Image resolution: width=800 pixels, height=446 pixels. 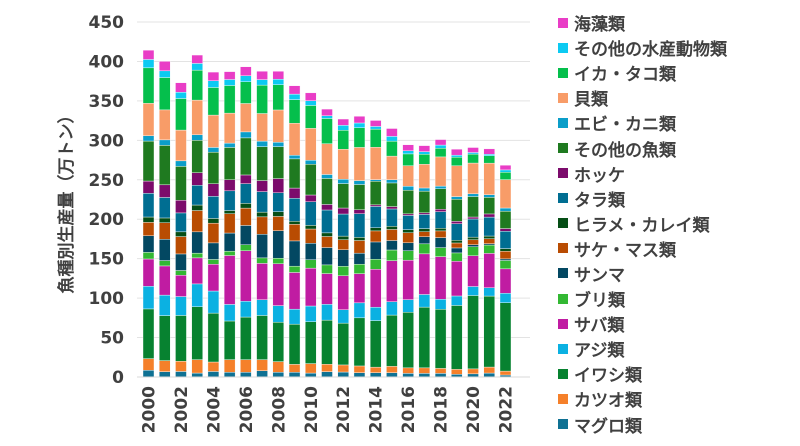 I want to click on legend-item: ホッケ, so click(x=642, y=173).